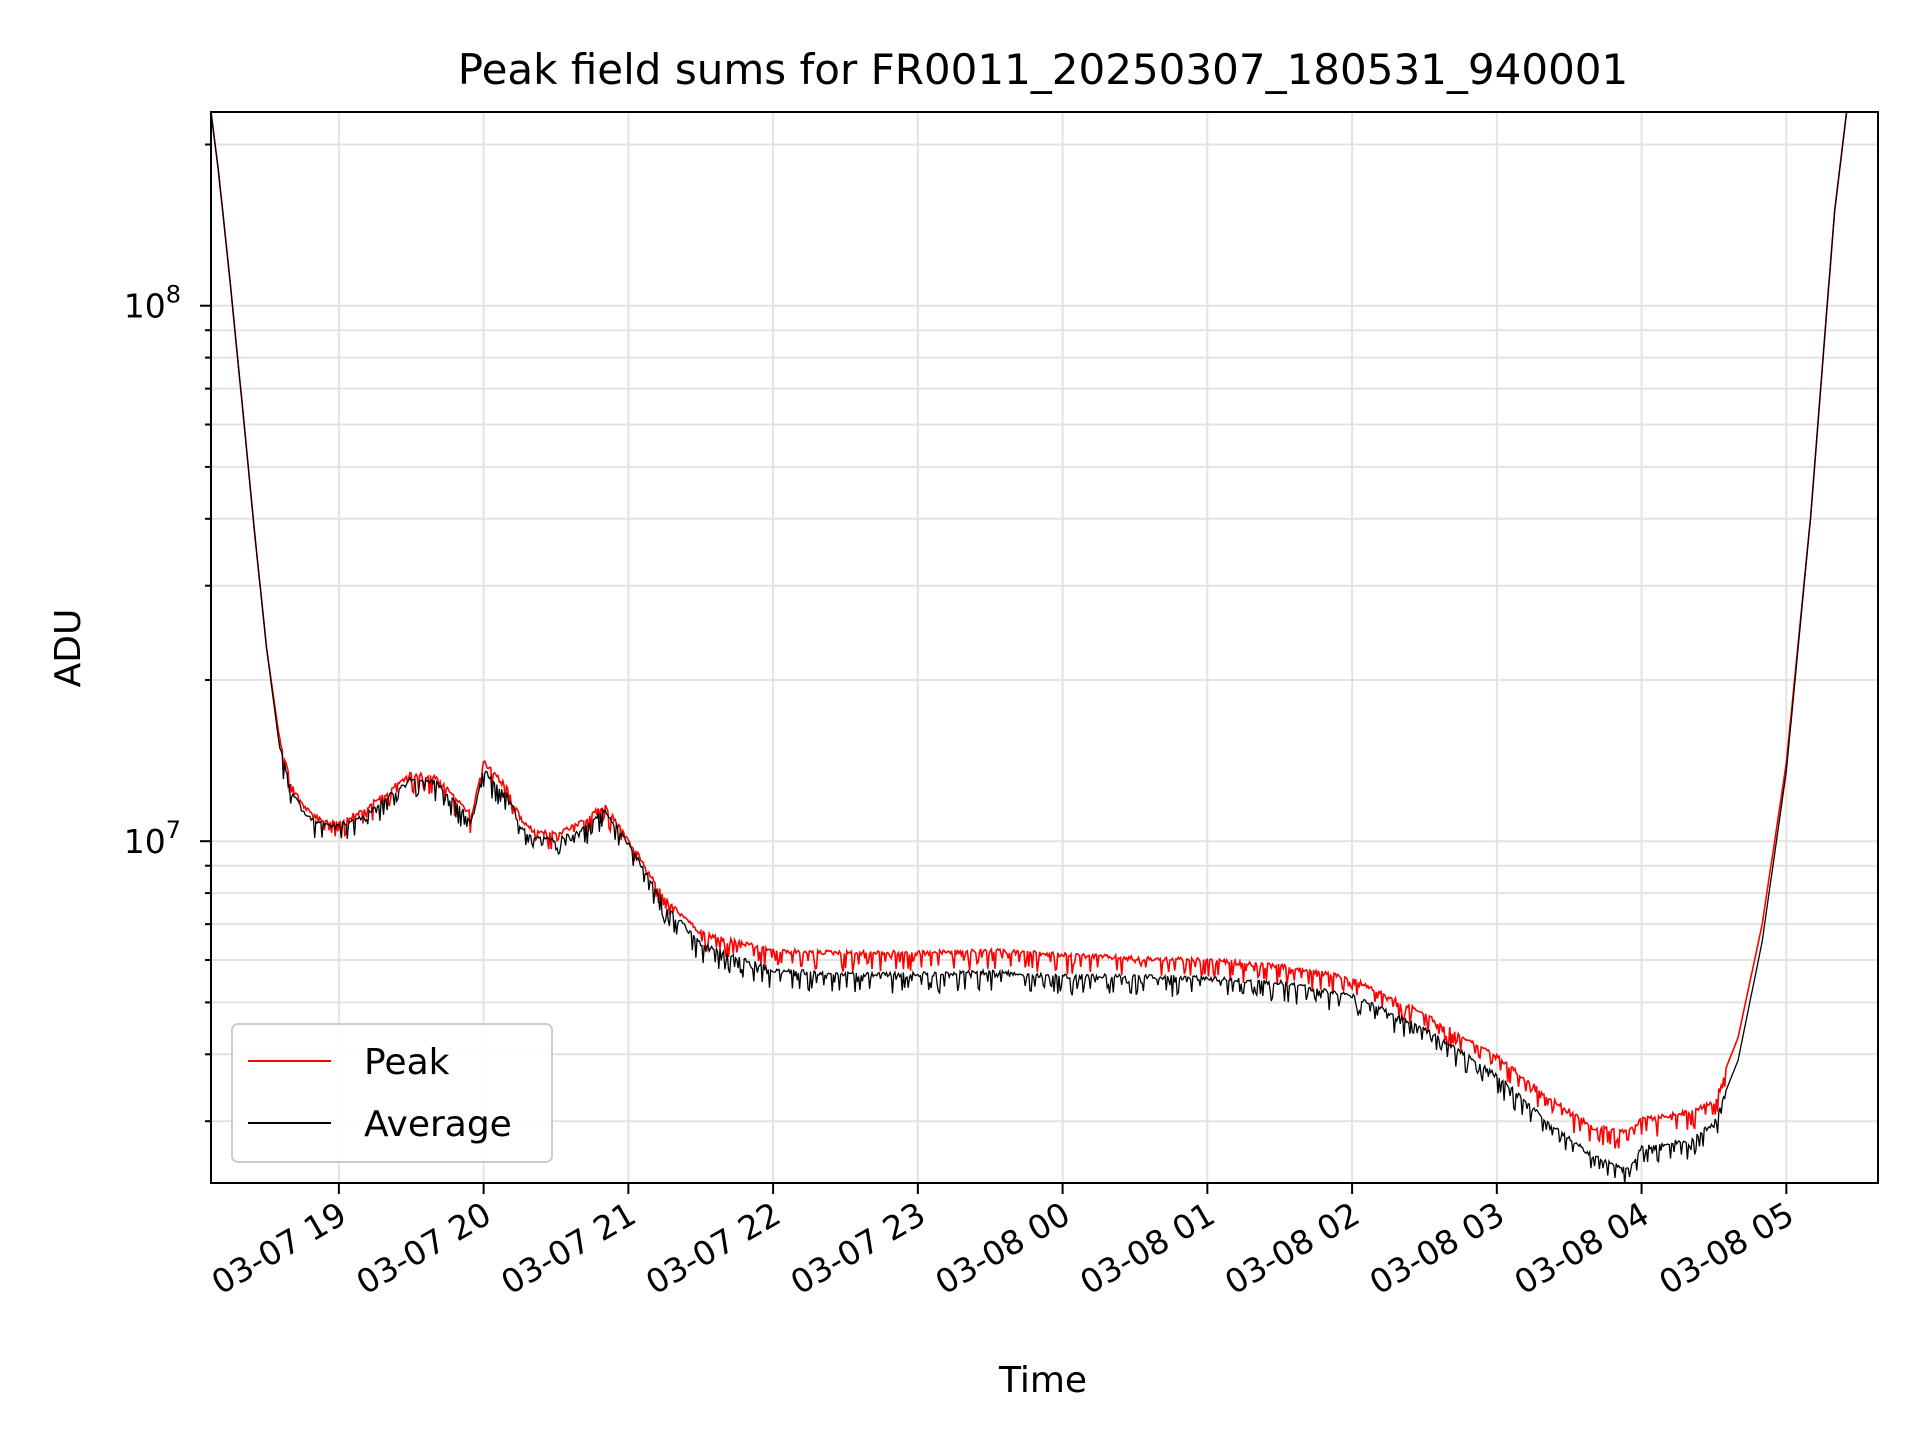 Image resolution: width=1920 pixels, height=1440 pixels. Describe the element at coordinates (438, 1124) in the screenshot. I see `legend-label-average: Average` at that location.